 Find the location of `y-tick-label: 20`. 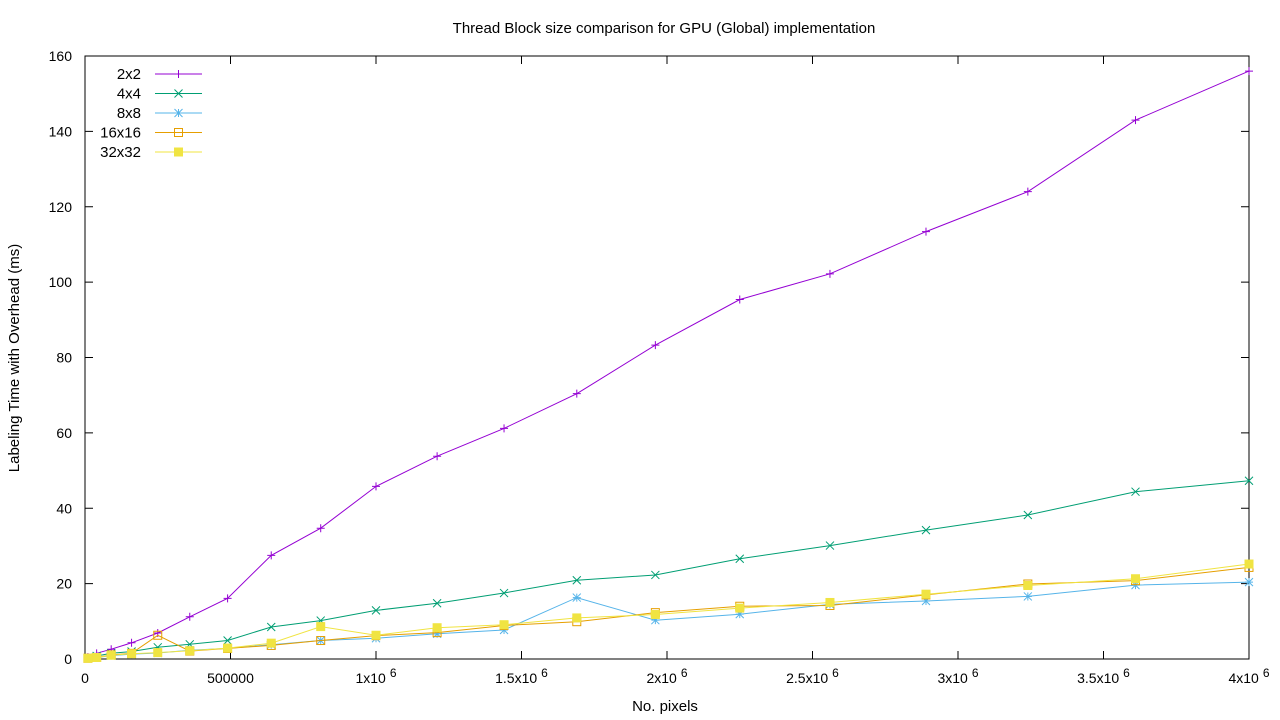

y-tick-label: 20 is located at coordinates (64, 584).